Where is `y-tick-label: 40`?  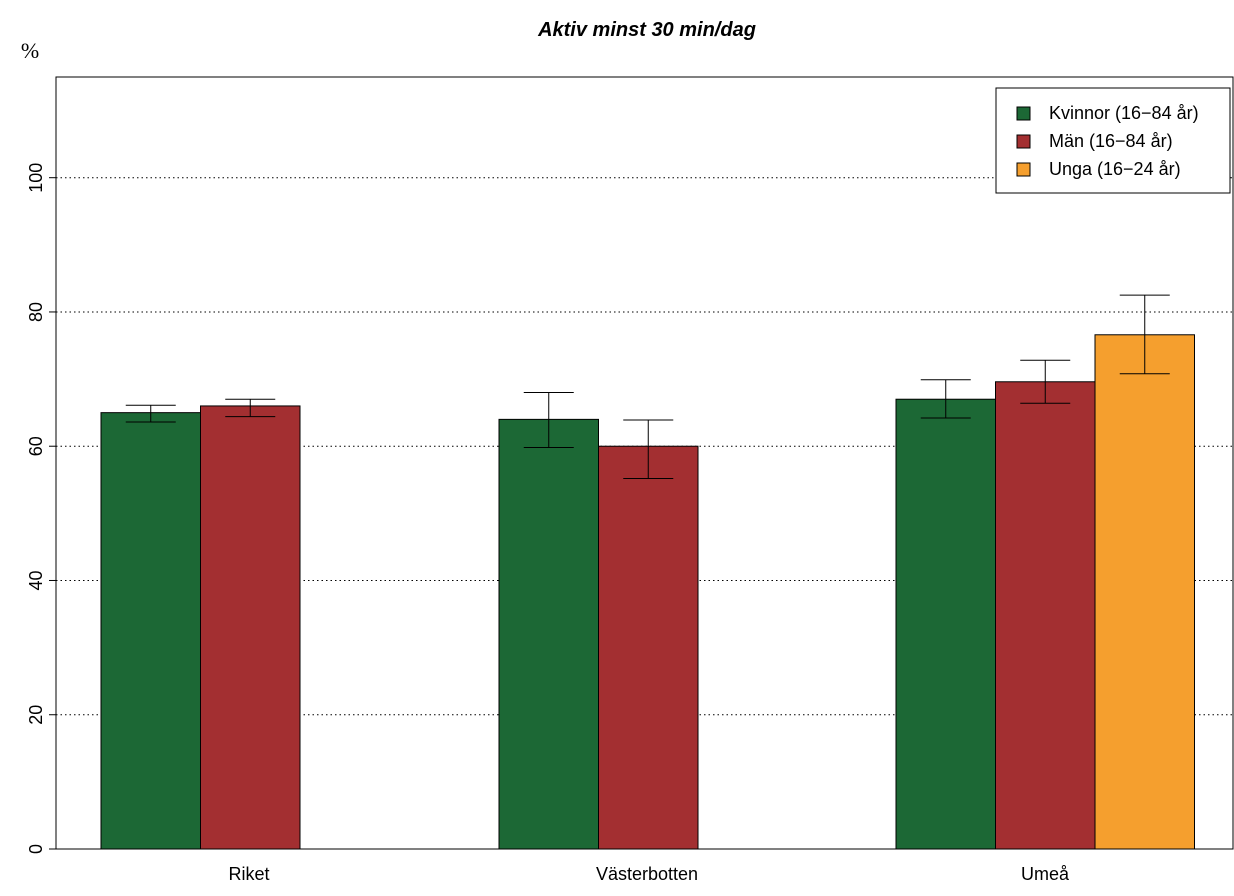 y-tick-label: 40 is located at coordinates (36, 580).